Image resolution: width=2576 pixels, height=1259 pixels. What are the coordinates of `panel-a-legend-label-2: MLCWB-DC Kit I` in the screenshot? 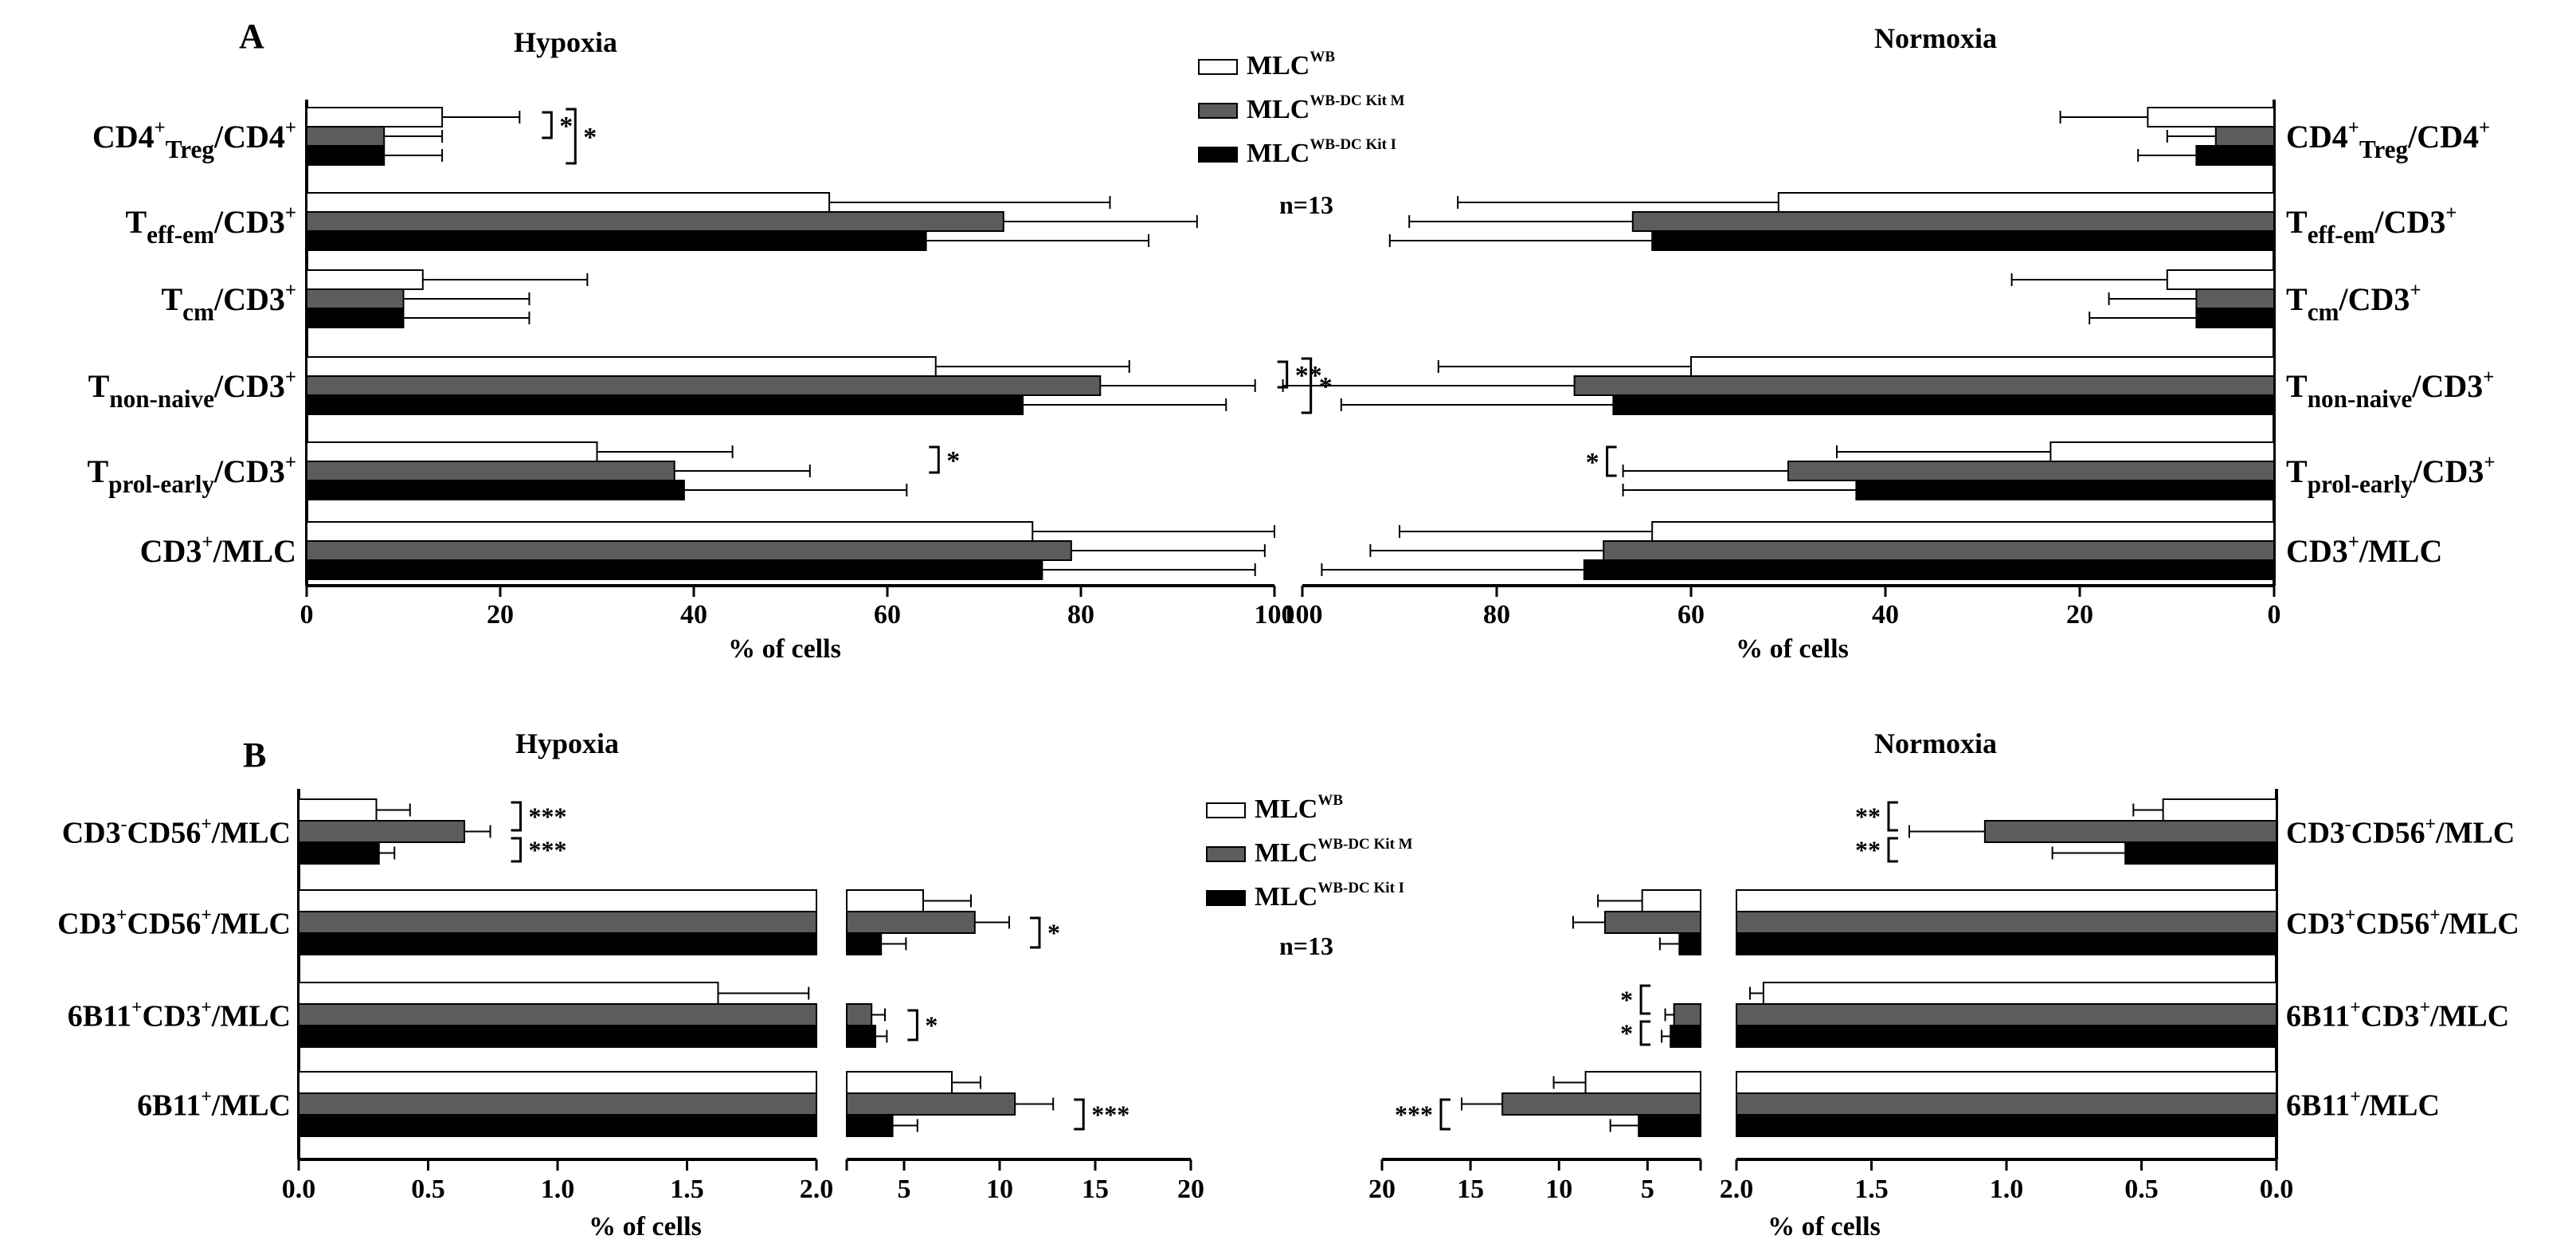 It's located at (1321, 152).